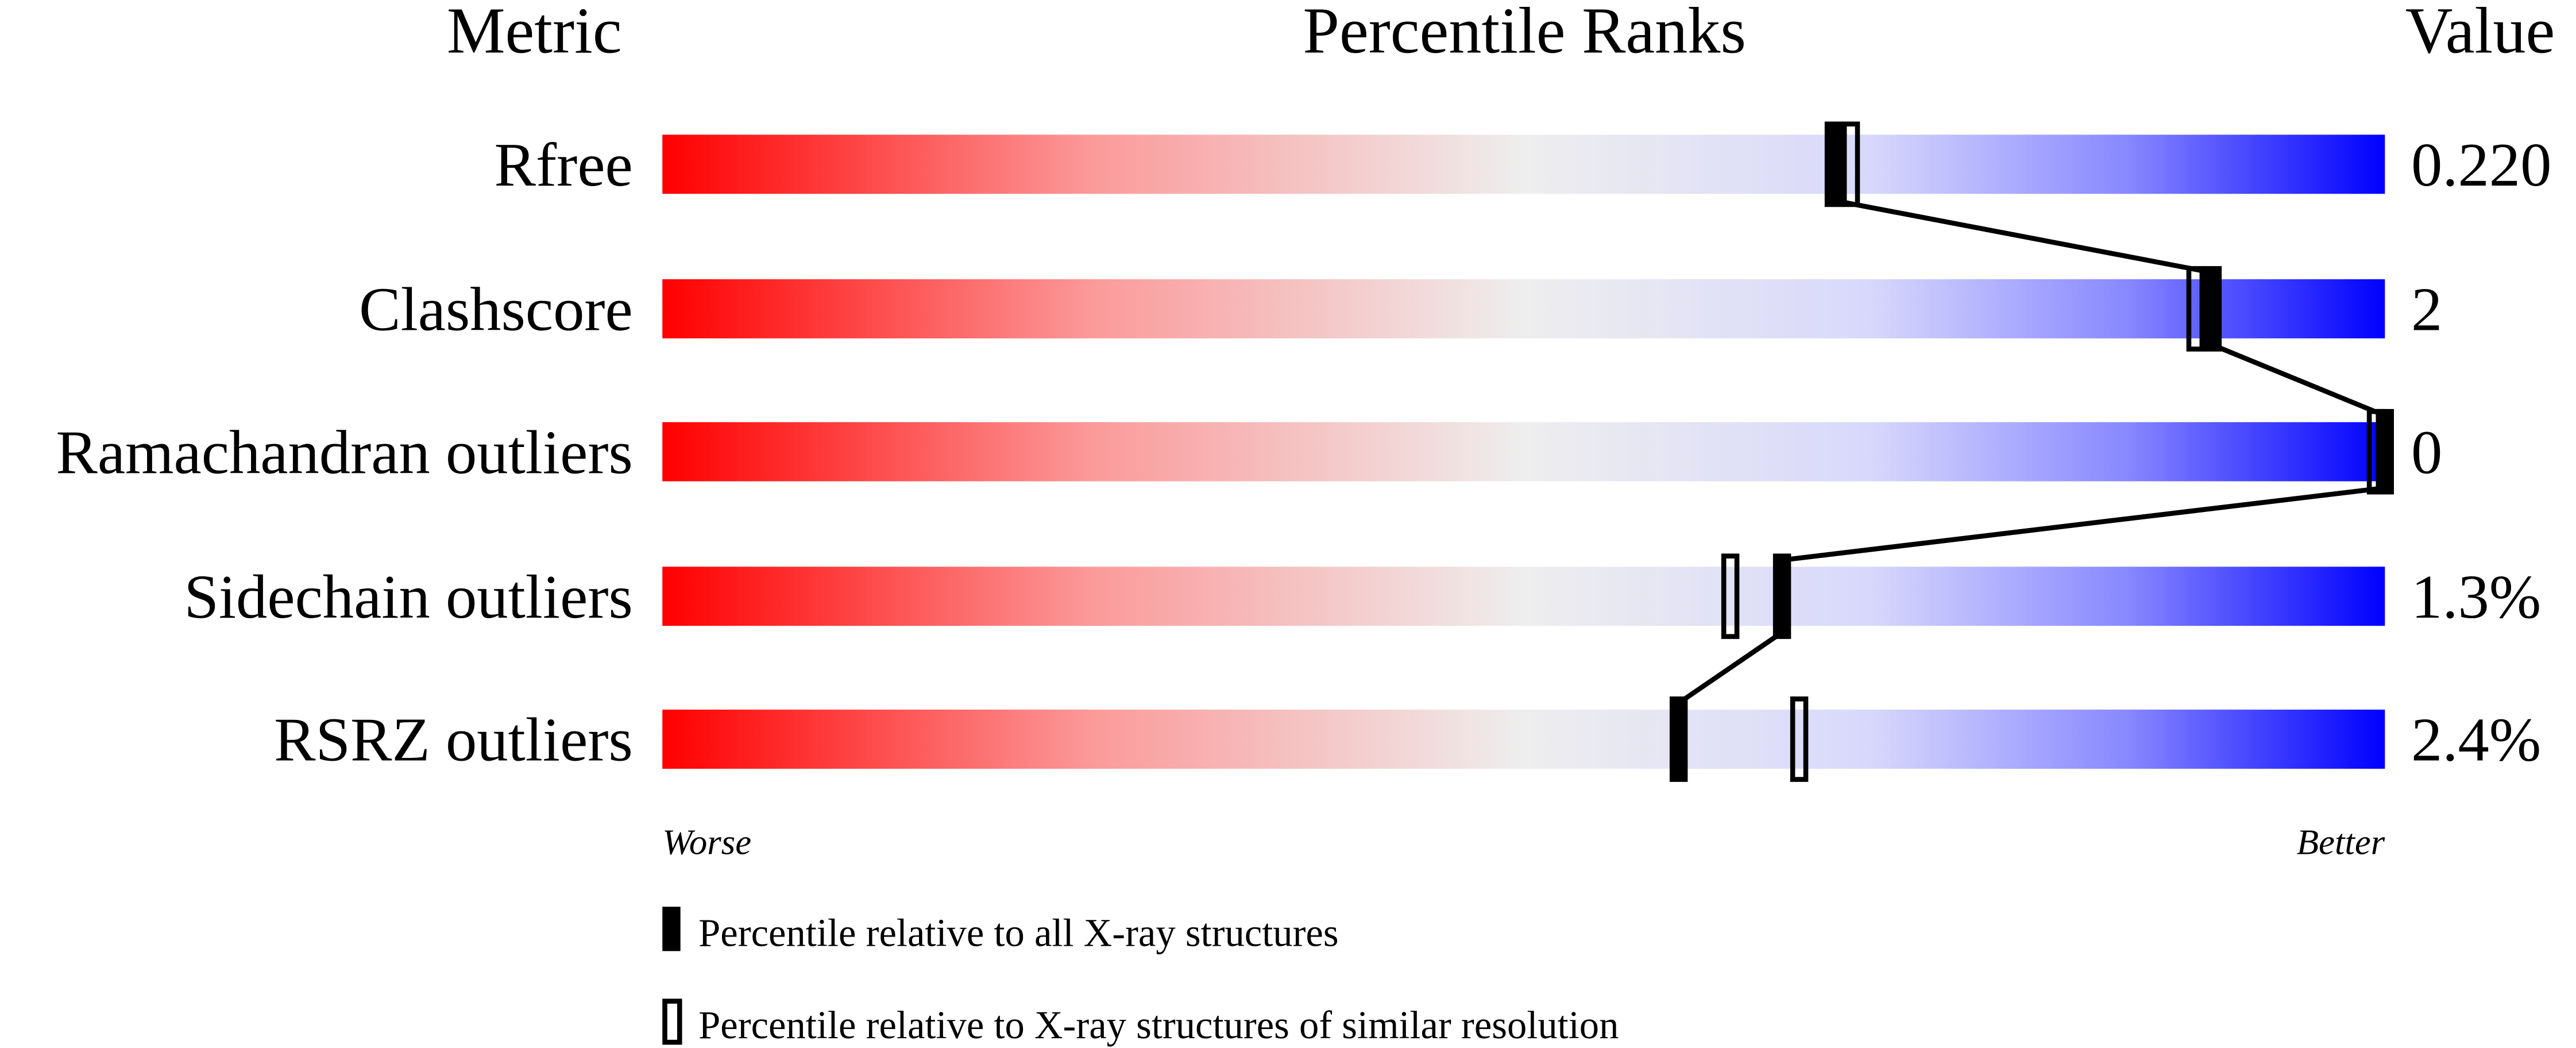 Image resolution: width=2576 pixels, height=1048 pixels. Describe the element at coordinates (2426, 309) in the screenshot. I see `metric-value: 2` at that location.